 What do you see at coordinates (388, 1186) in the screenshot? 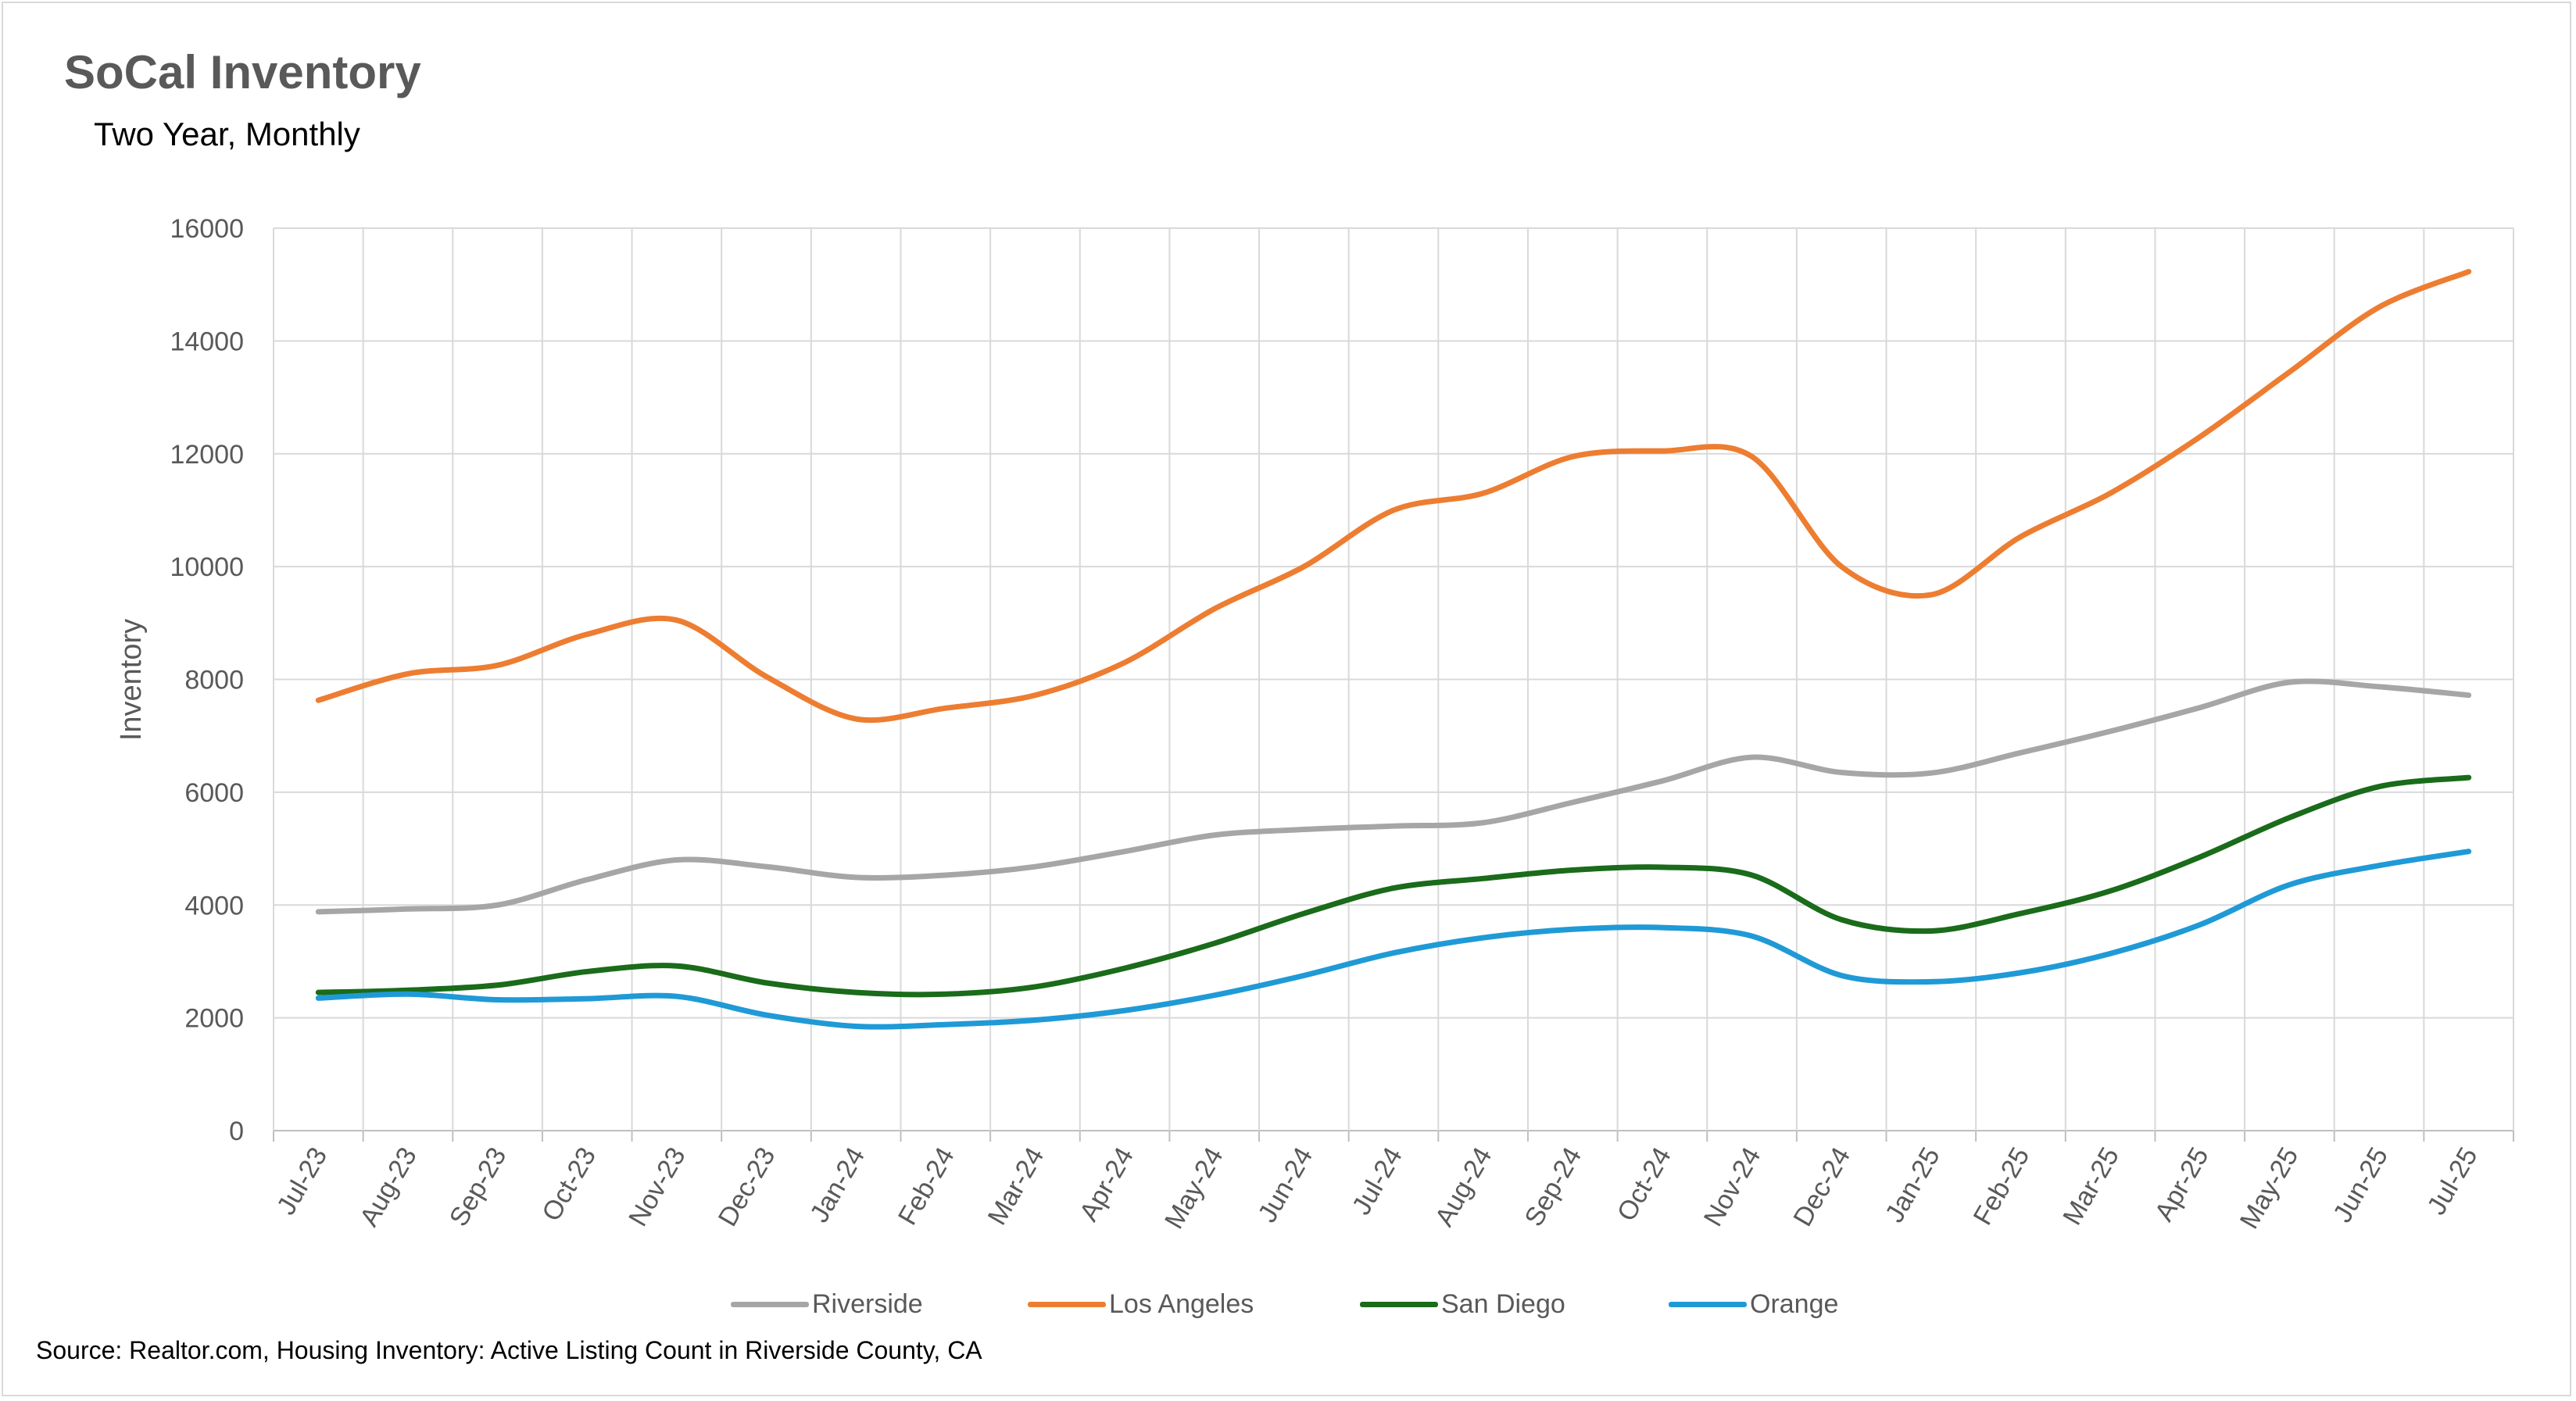
I see `x-tick-label: Aug-23` at bounding box center [388, 1186].